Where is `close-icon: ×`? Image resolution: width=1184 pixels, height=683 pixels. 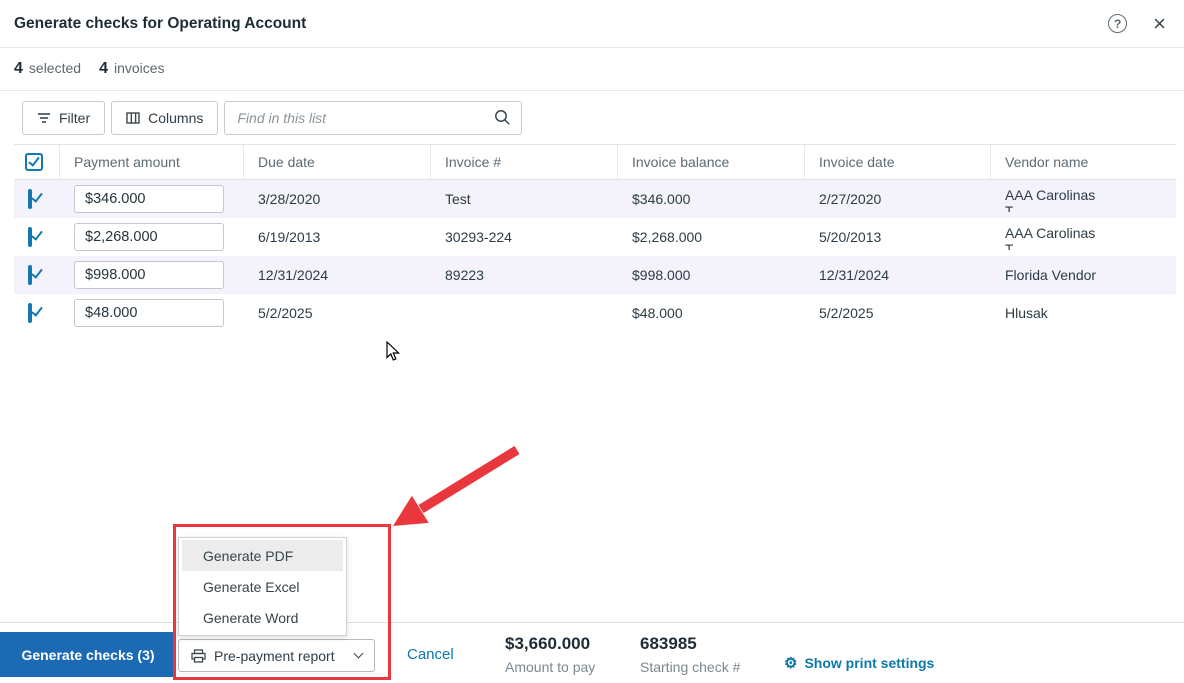 close-icon: × is located at coordinates (1159, 23).